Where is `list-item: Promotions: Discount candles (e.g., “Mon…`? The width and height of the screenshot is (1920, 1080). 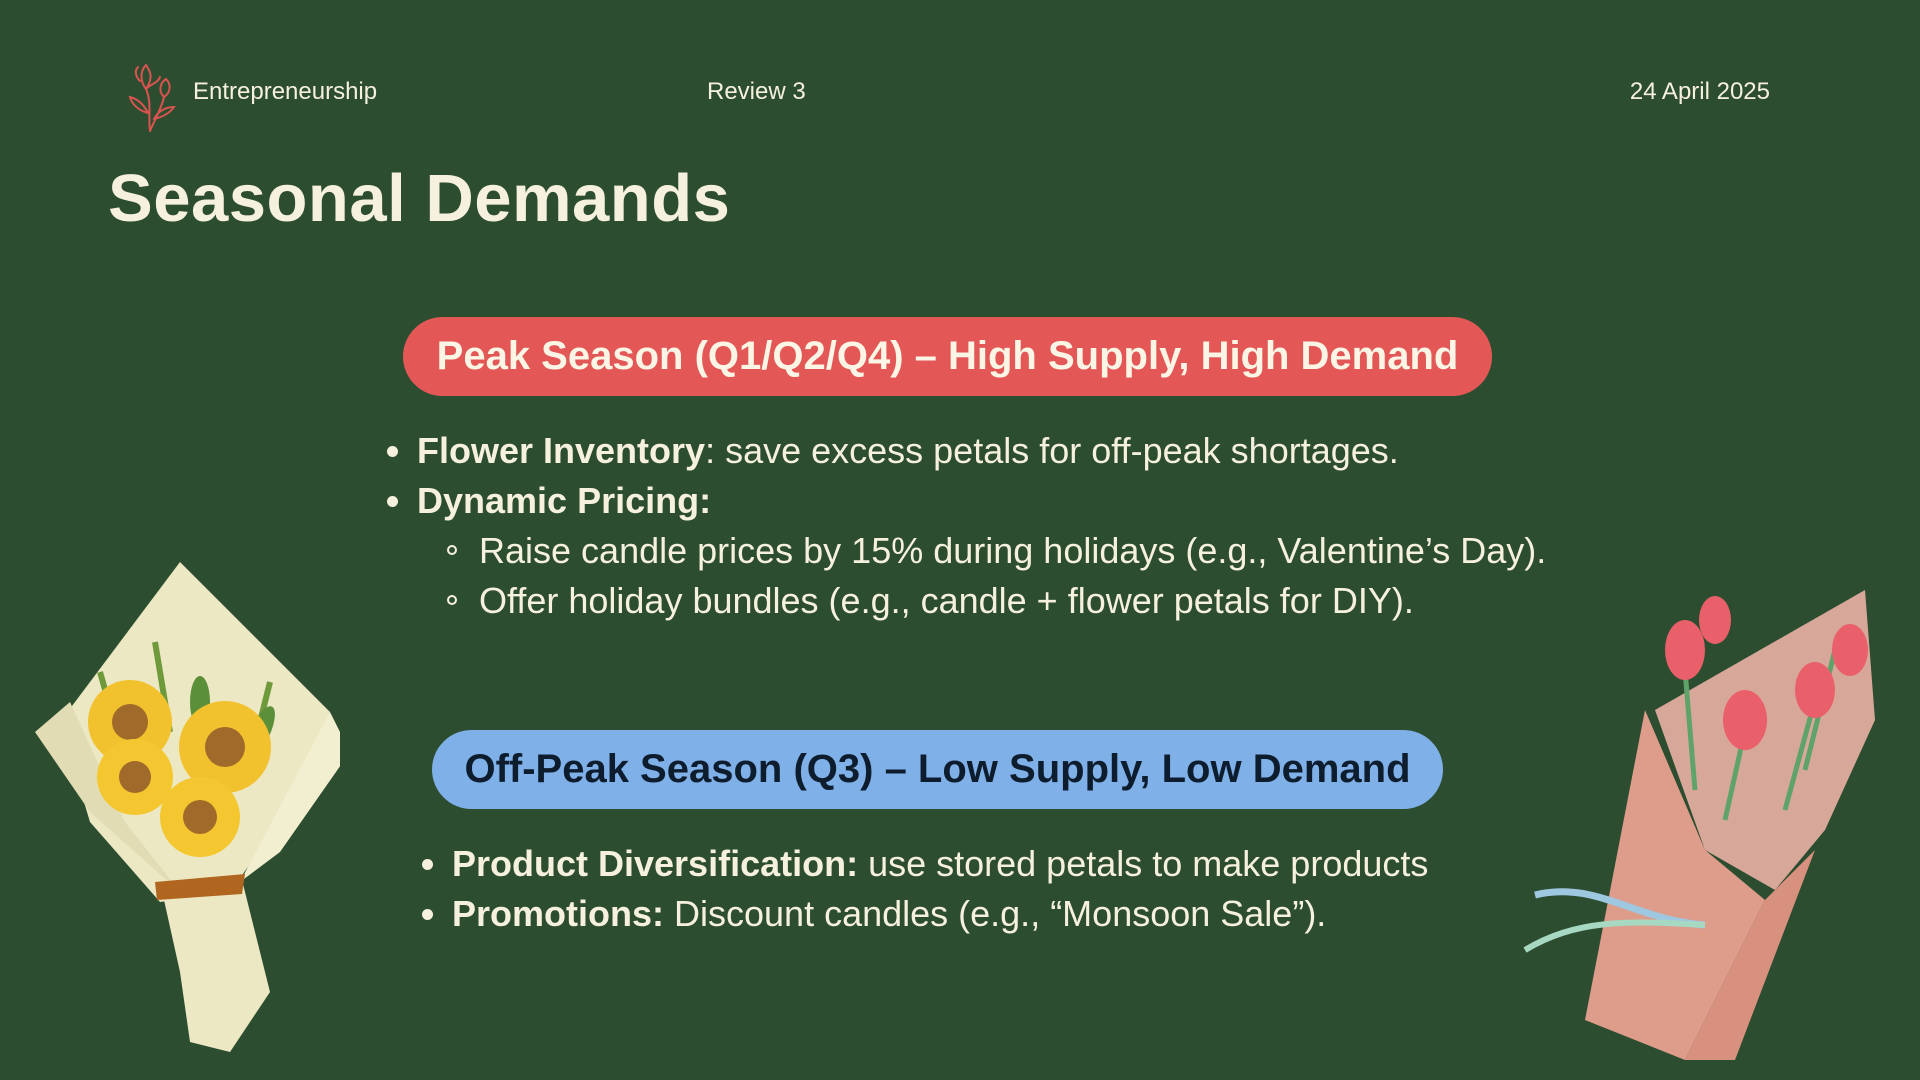
list-item: Promotions: Discount candles (e.g., “Mon… is located at coordinates (924, 914).